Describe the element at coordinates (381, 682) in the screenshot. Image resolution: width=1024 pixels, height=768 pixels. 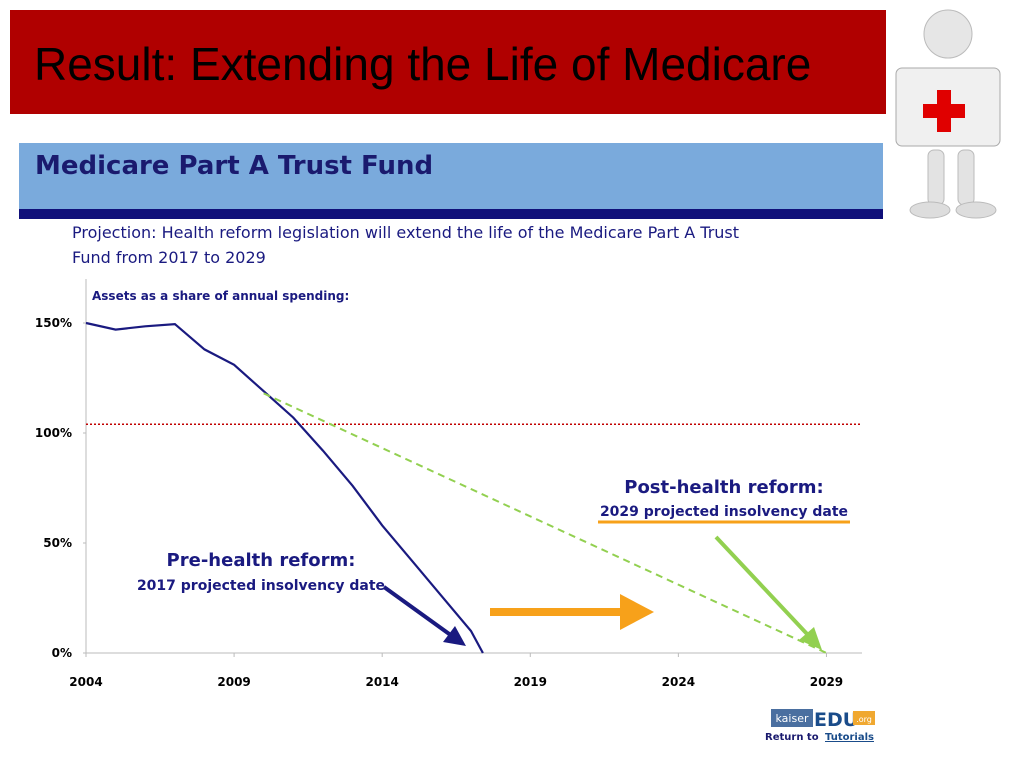
I see `x-tick-label: 2014` at that location.